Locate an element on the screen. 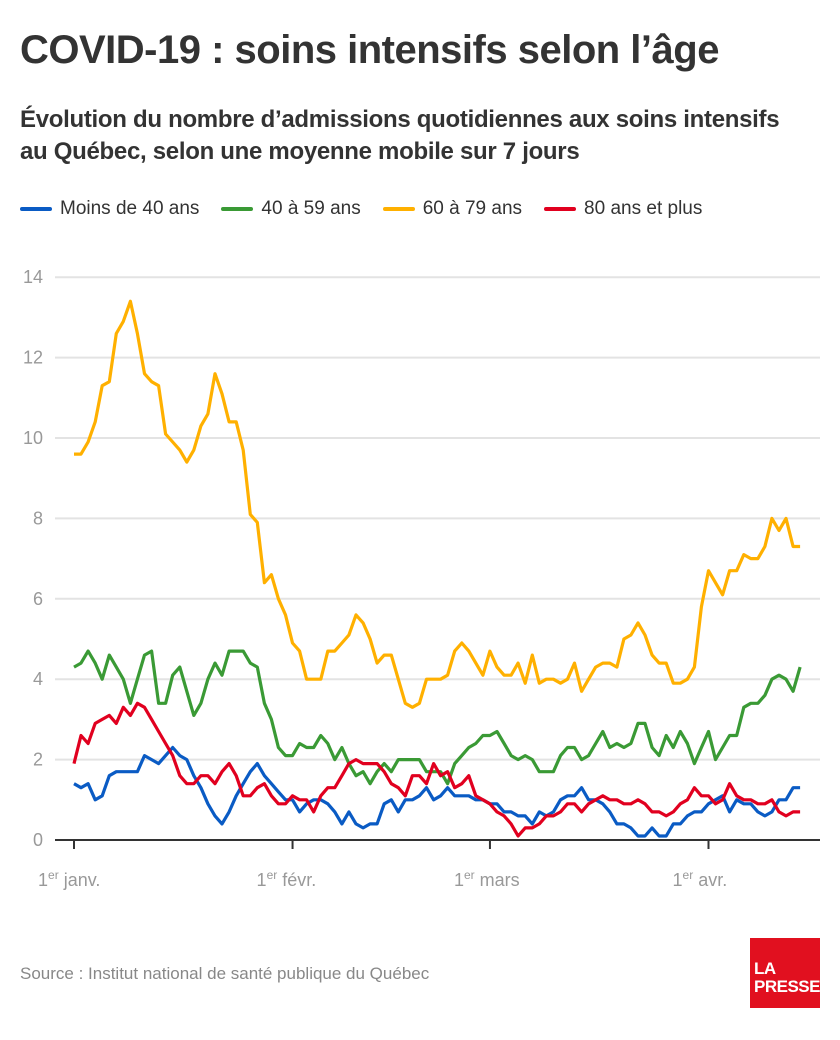  series-line-80-ans-et-plus is located at coordinates (436, 769).